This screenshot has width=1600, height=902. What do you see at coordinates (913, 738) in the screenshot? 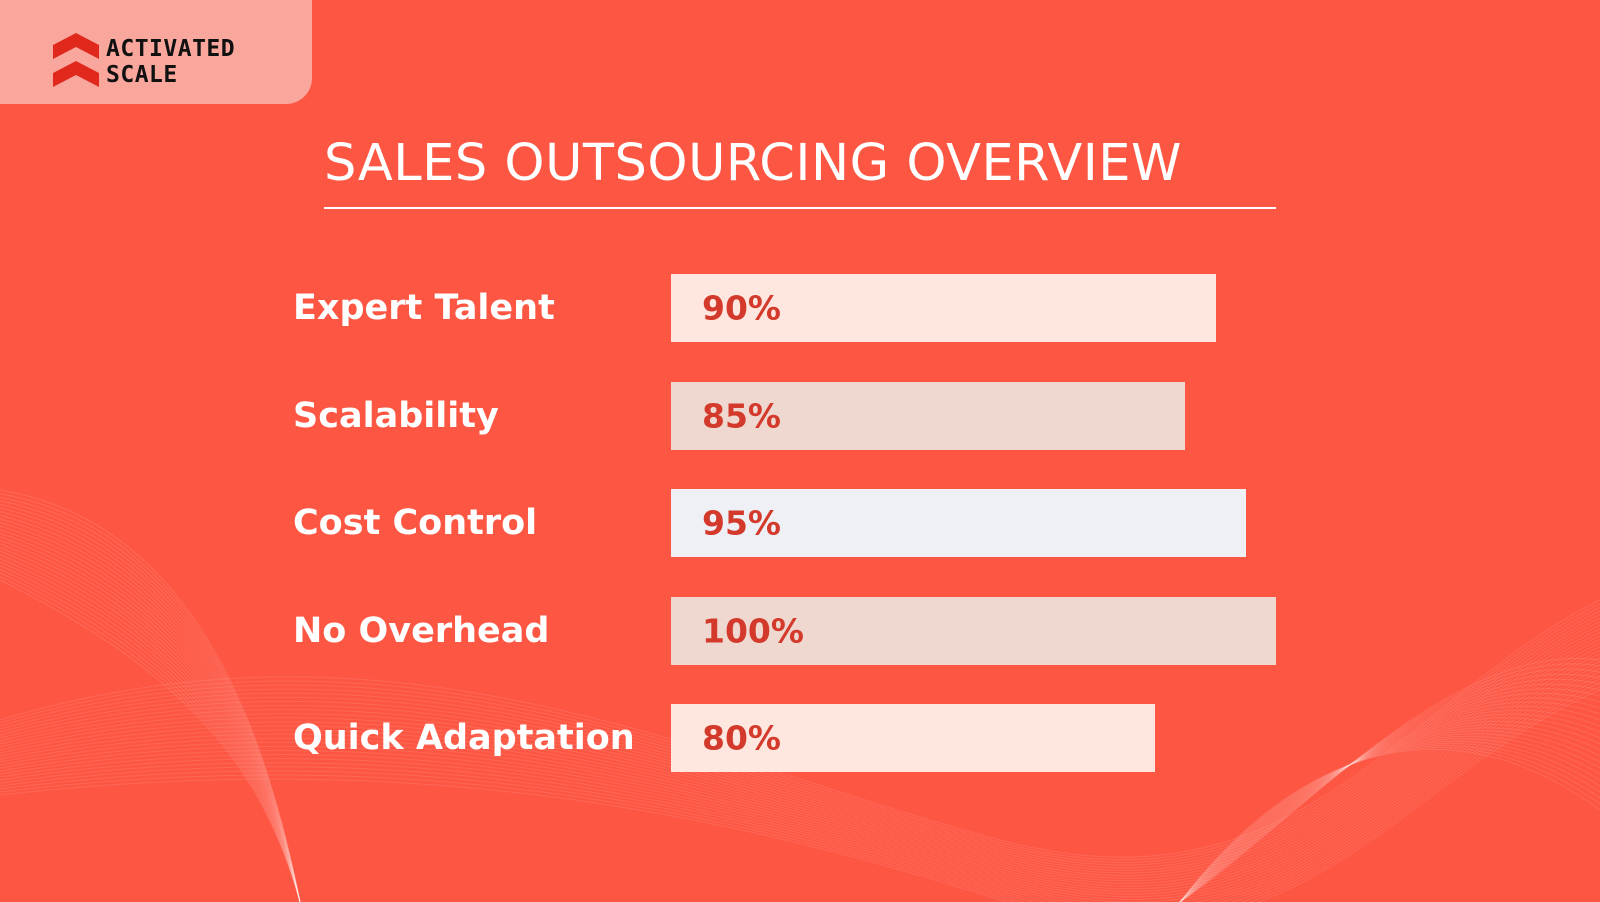
I see `bar: 80%` at bounding box center [913, 738].